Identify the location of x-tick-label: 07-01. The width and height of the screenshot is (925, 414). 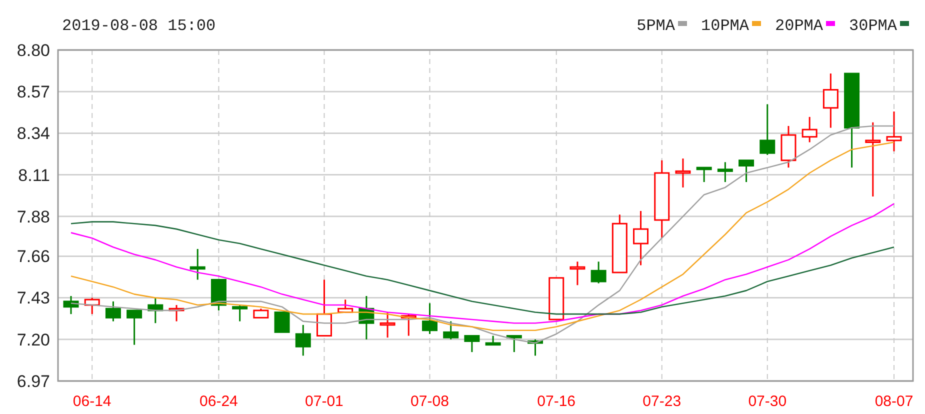
(324, 401).